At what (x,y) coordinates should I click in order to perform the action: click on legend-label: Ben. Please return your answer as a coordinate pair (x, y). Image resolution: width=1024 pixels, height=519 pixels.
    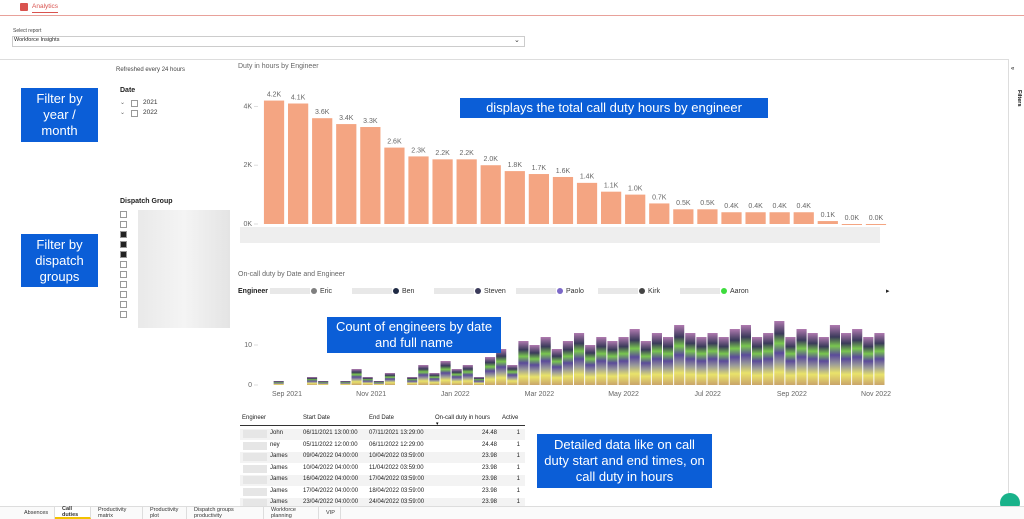
    Looking at the image, I should click on (408, 291).